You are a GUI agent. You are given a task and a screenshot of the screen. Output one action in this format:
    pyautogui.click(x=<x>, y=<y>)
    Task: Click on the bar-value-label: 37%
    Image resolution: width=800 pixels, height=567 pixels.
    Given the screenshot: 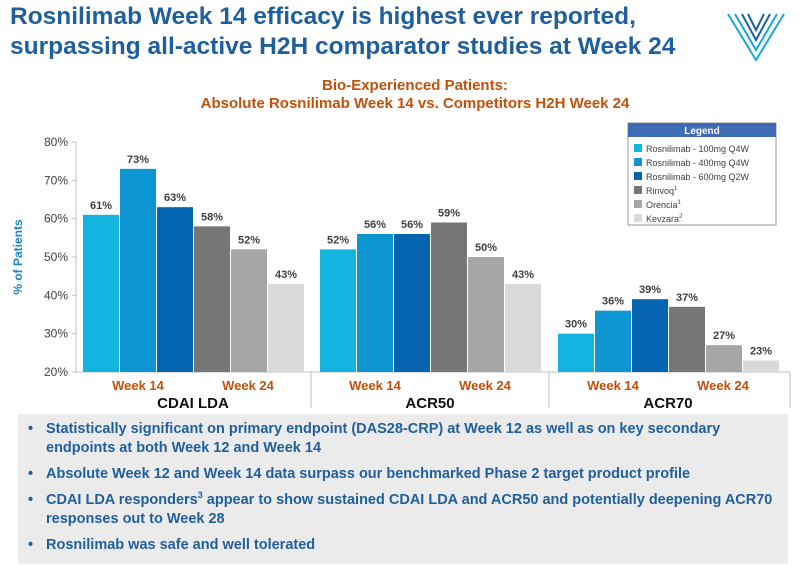 What is the action you would take?
    pyautogui.click(x=687, y=298)
    